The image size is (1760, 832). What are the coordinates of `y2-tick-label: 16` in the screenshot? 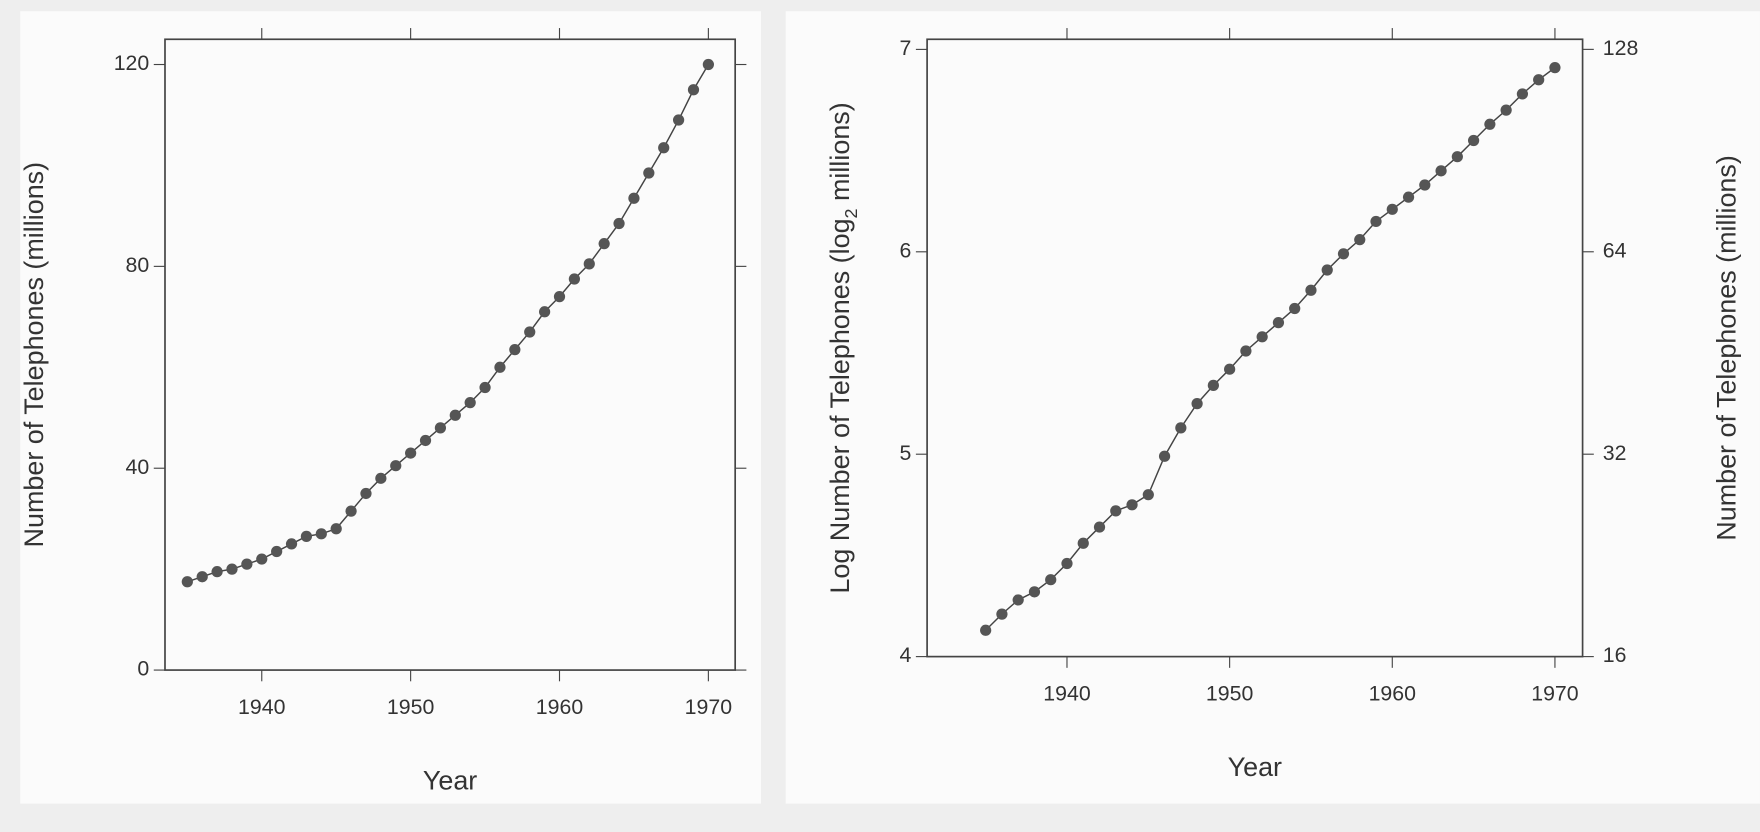 It's located at (1615, 655).